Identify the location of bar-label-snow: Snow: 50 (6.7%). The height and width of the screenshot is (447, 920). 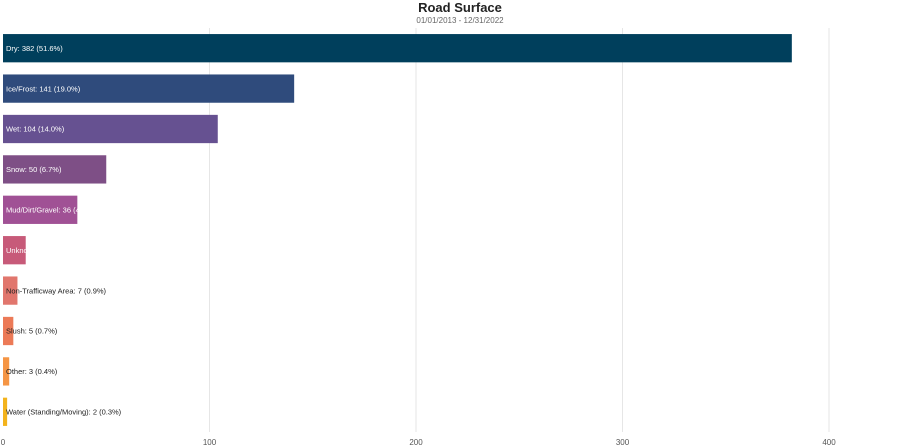
(34, 169).